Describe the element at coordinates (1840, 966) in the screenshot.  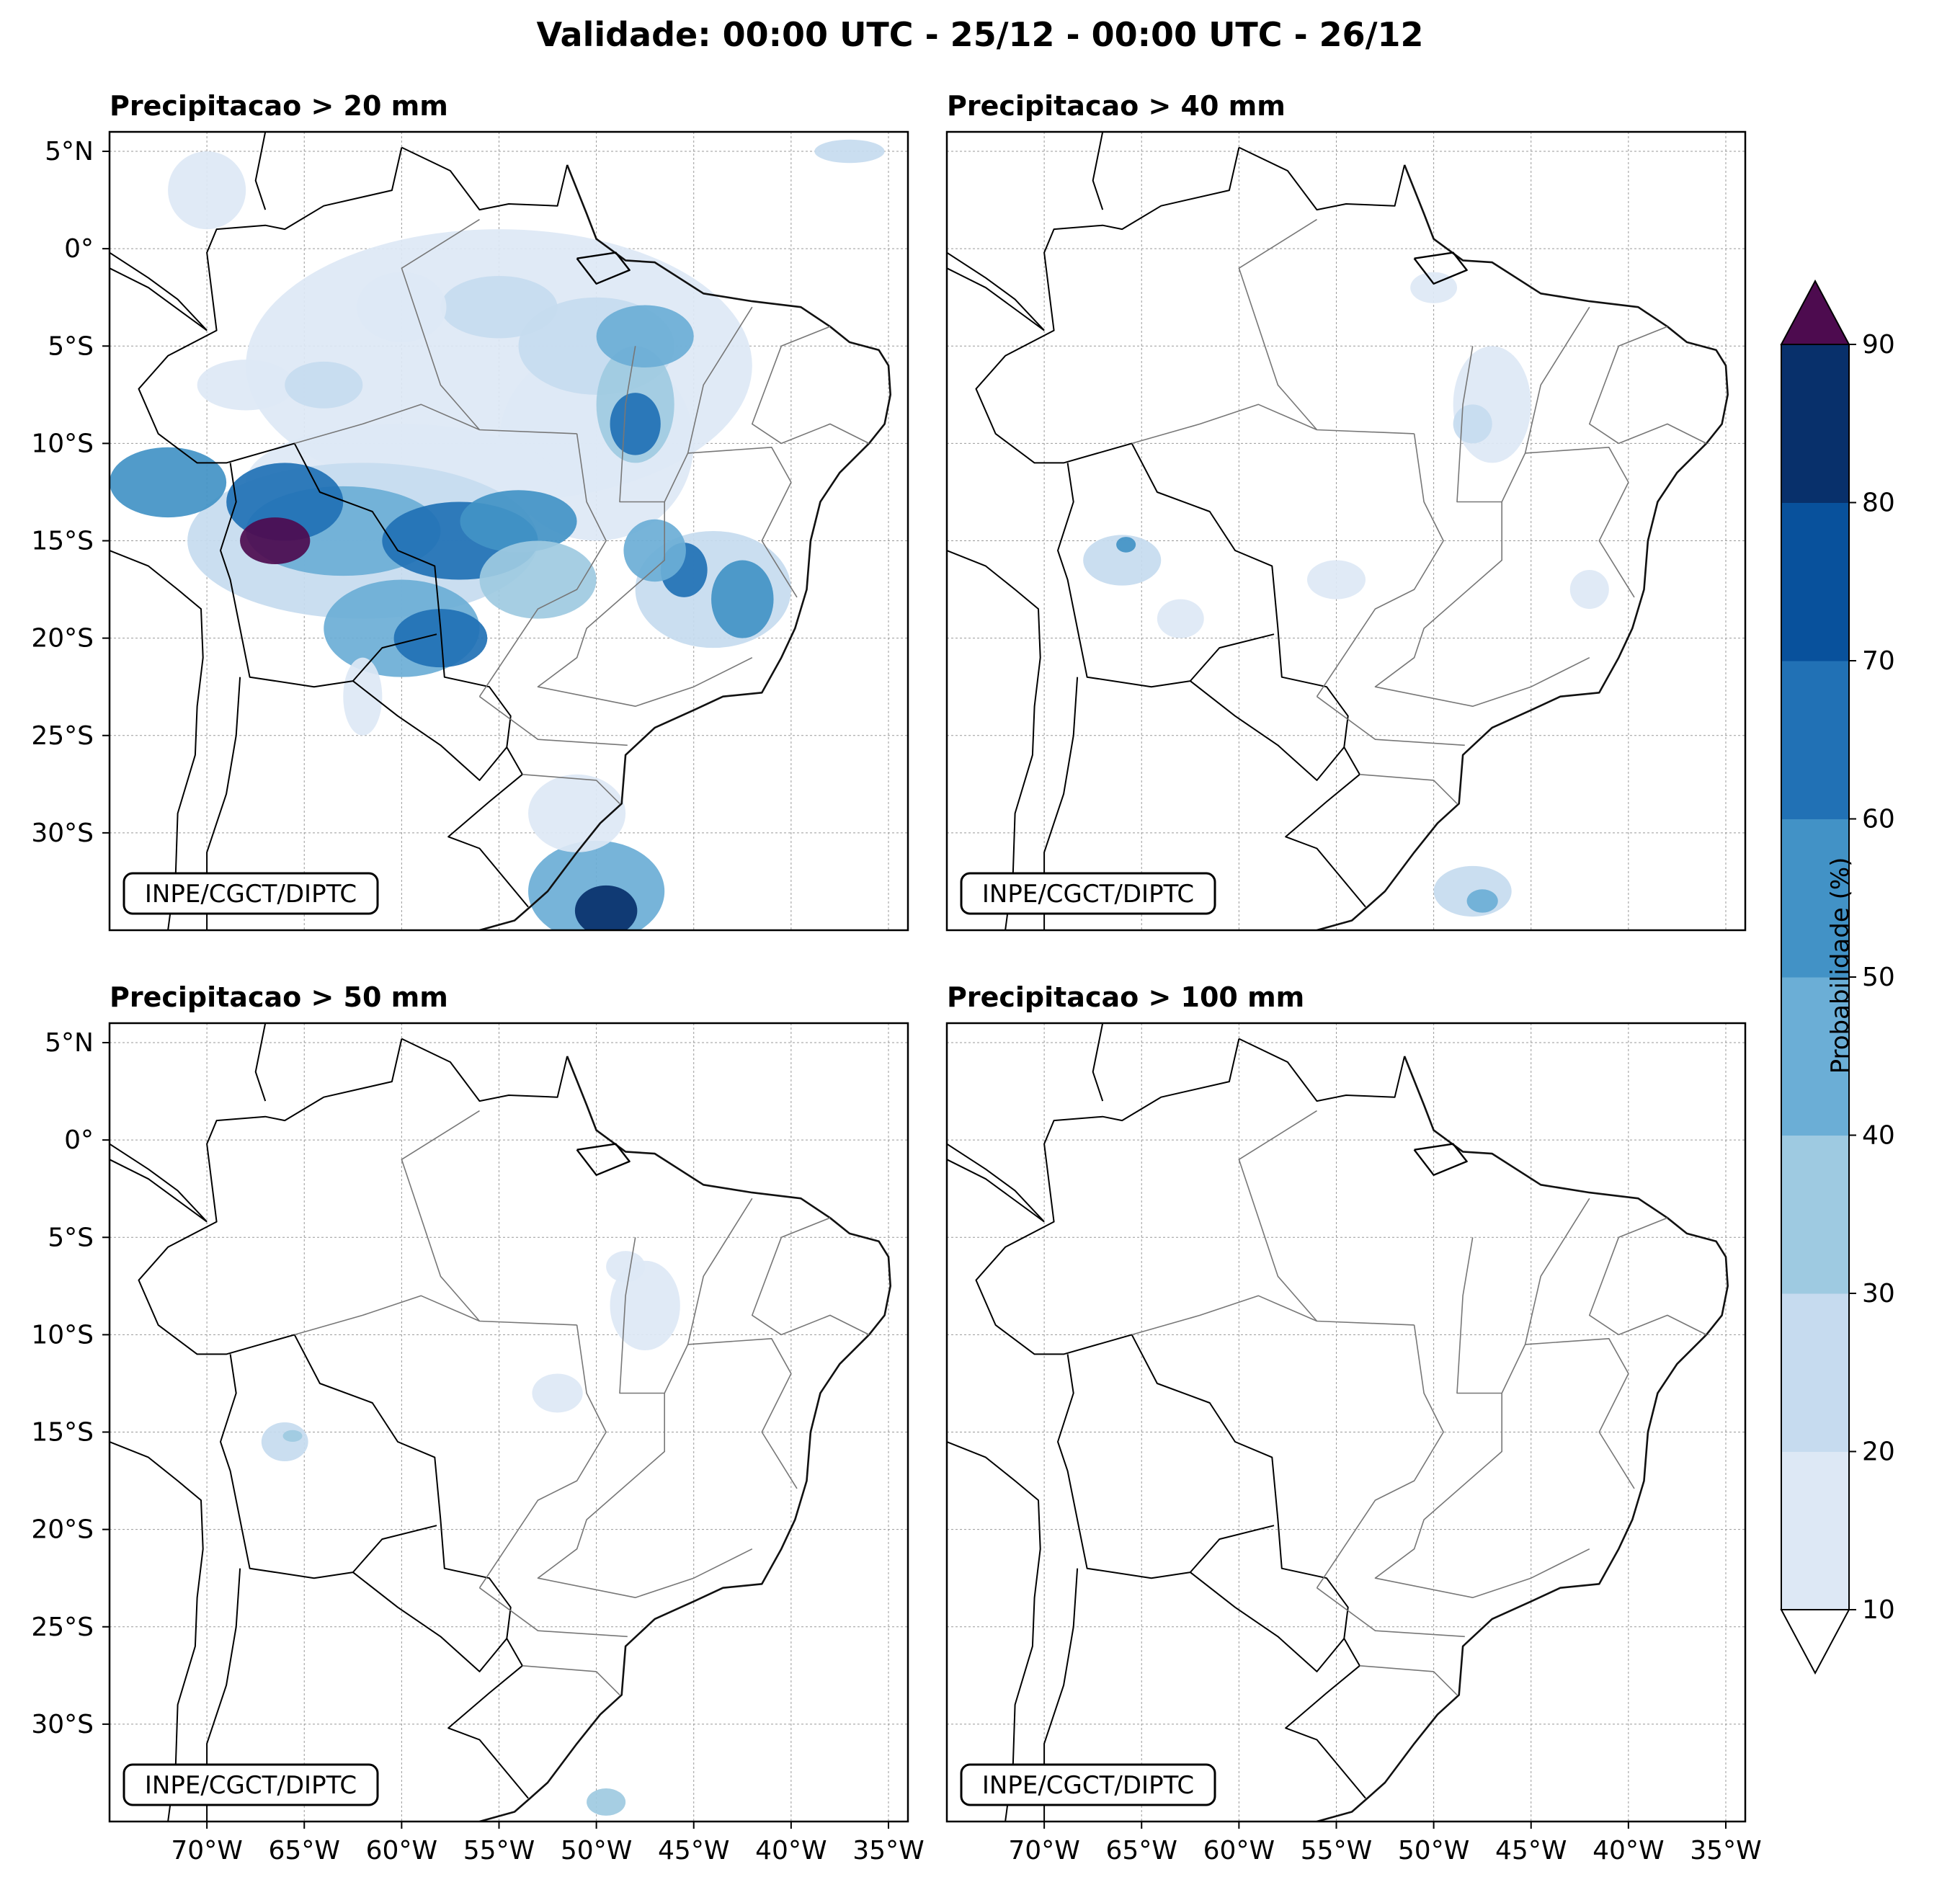
I see `colorbar-label: Probabilidade (%)` at that location.